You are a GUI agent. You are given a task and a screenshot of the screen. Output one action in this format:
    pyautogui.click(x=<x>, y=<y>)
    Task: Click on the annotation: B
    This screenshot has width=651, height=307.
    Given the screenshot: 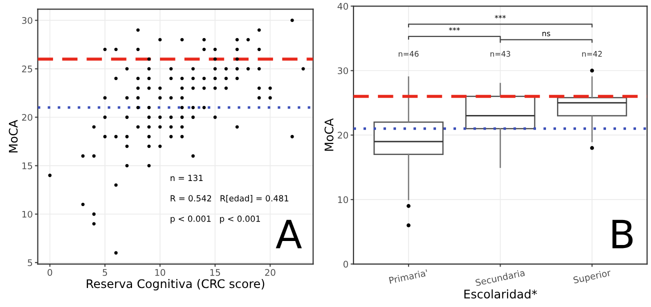 What is the action you would take?
    pyautogui.click(x=622, y=234)
    